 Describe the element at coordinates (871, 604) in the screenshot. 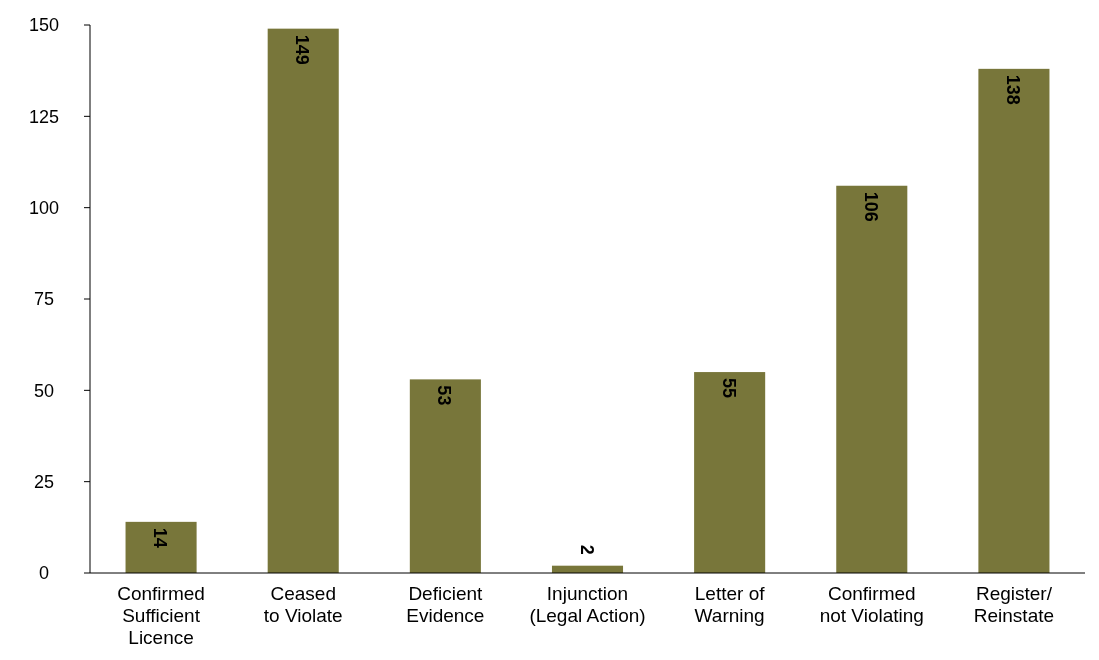

I see `x-tick-label: Confirmed not Violating` at that location.